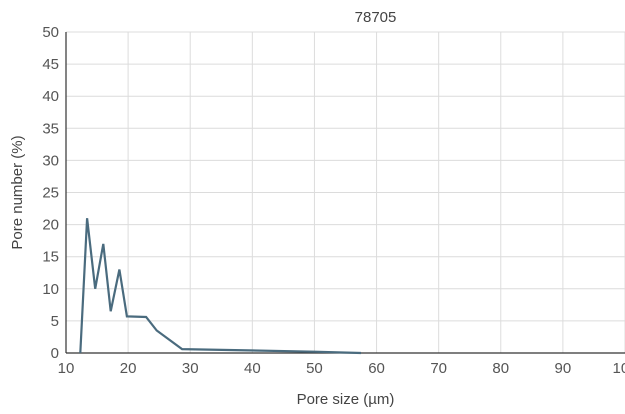 The height and width of the screenshot is (414, 625). What do you see at coordinates (618, 368) in the screenshot?
I see `x-tick-label: 100` at bounding box center [618, 368].